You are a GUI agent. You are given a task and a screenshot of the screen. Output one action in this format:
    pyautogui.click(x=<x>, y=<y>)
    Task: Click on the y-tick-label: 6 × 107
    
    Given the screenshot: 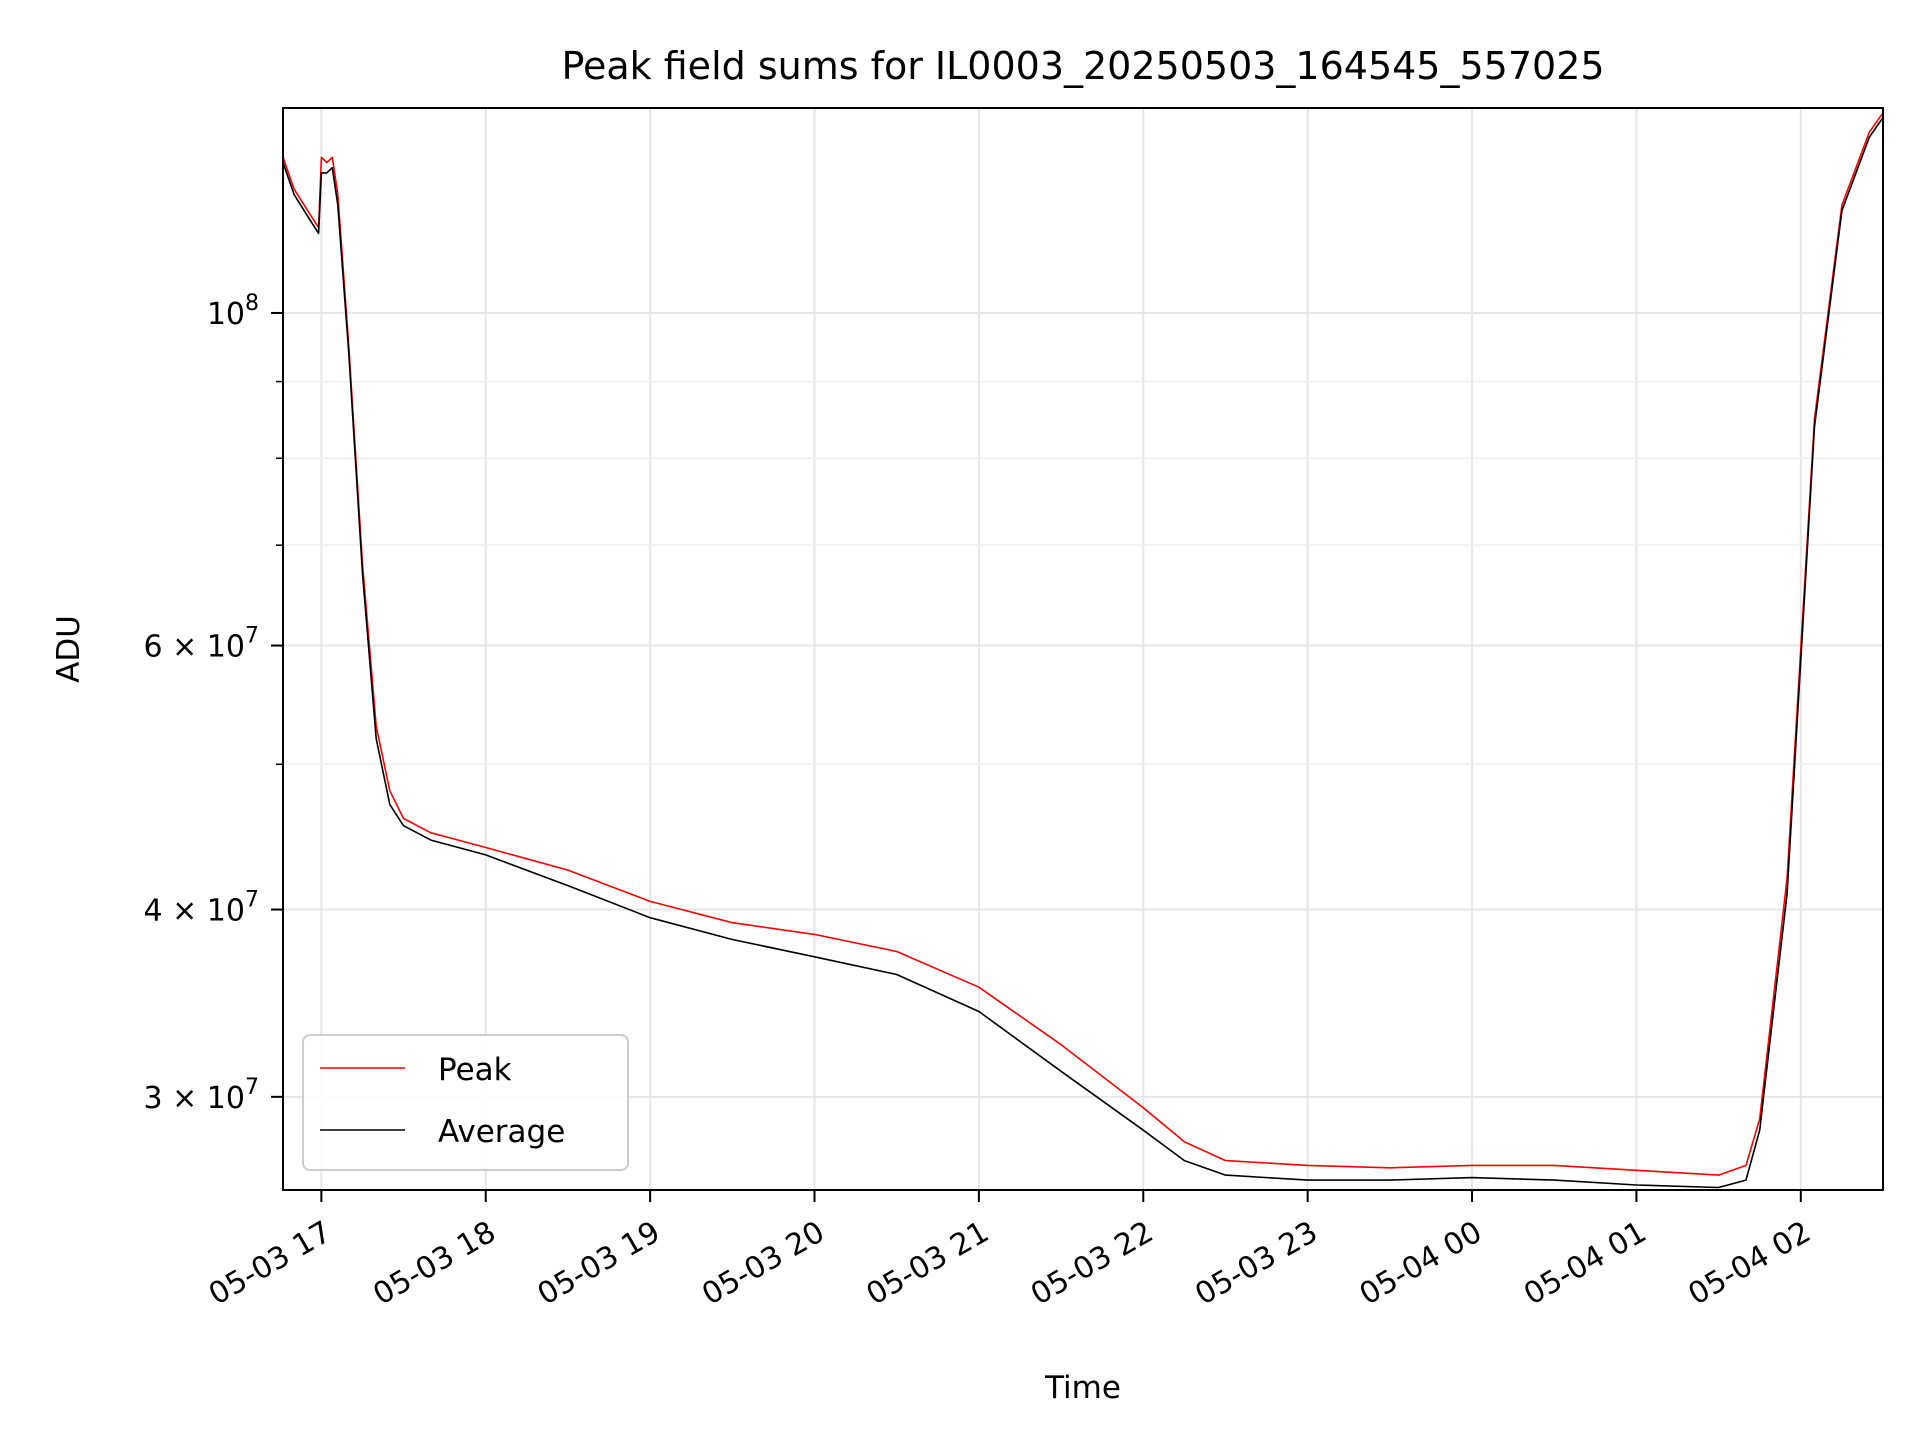 What is the action you would take?
    pyautogui.click(x=201, y=644)
    